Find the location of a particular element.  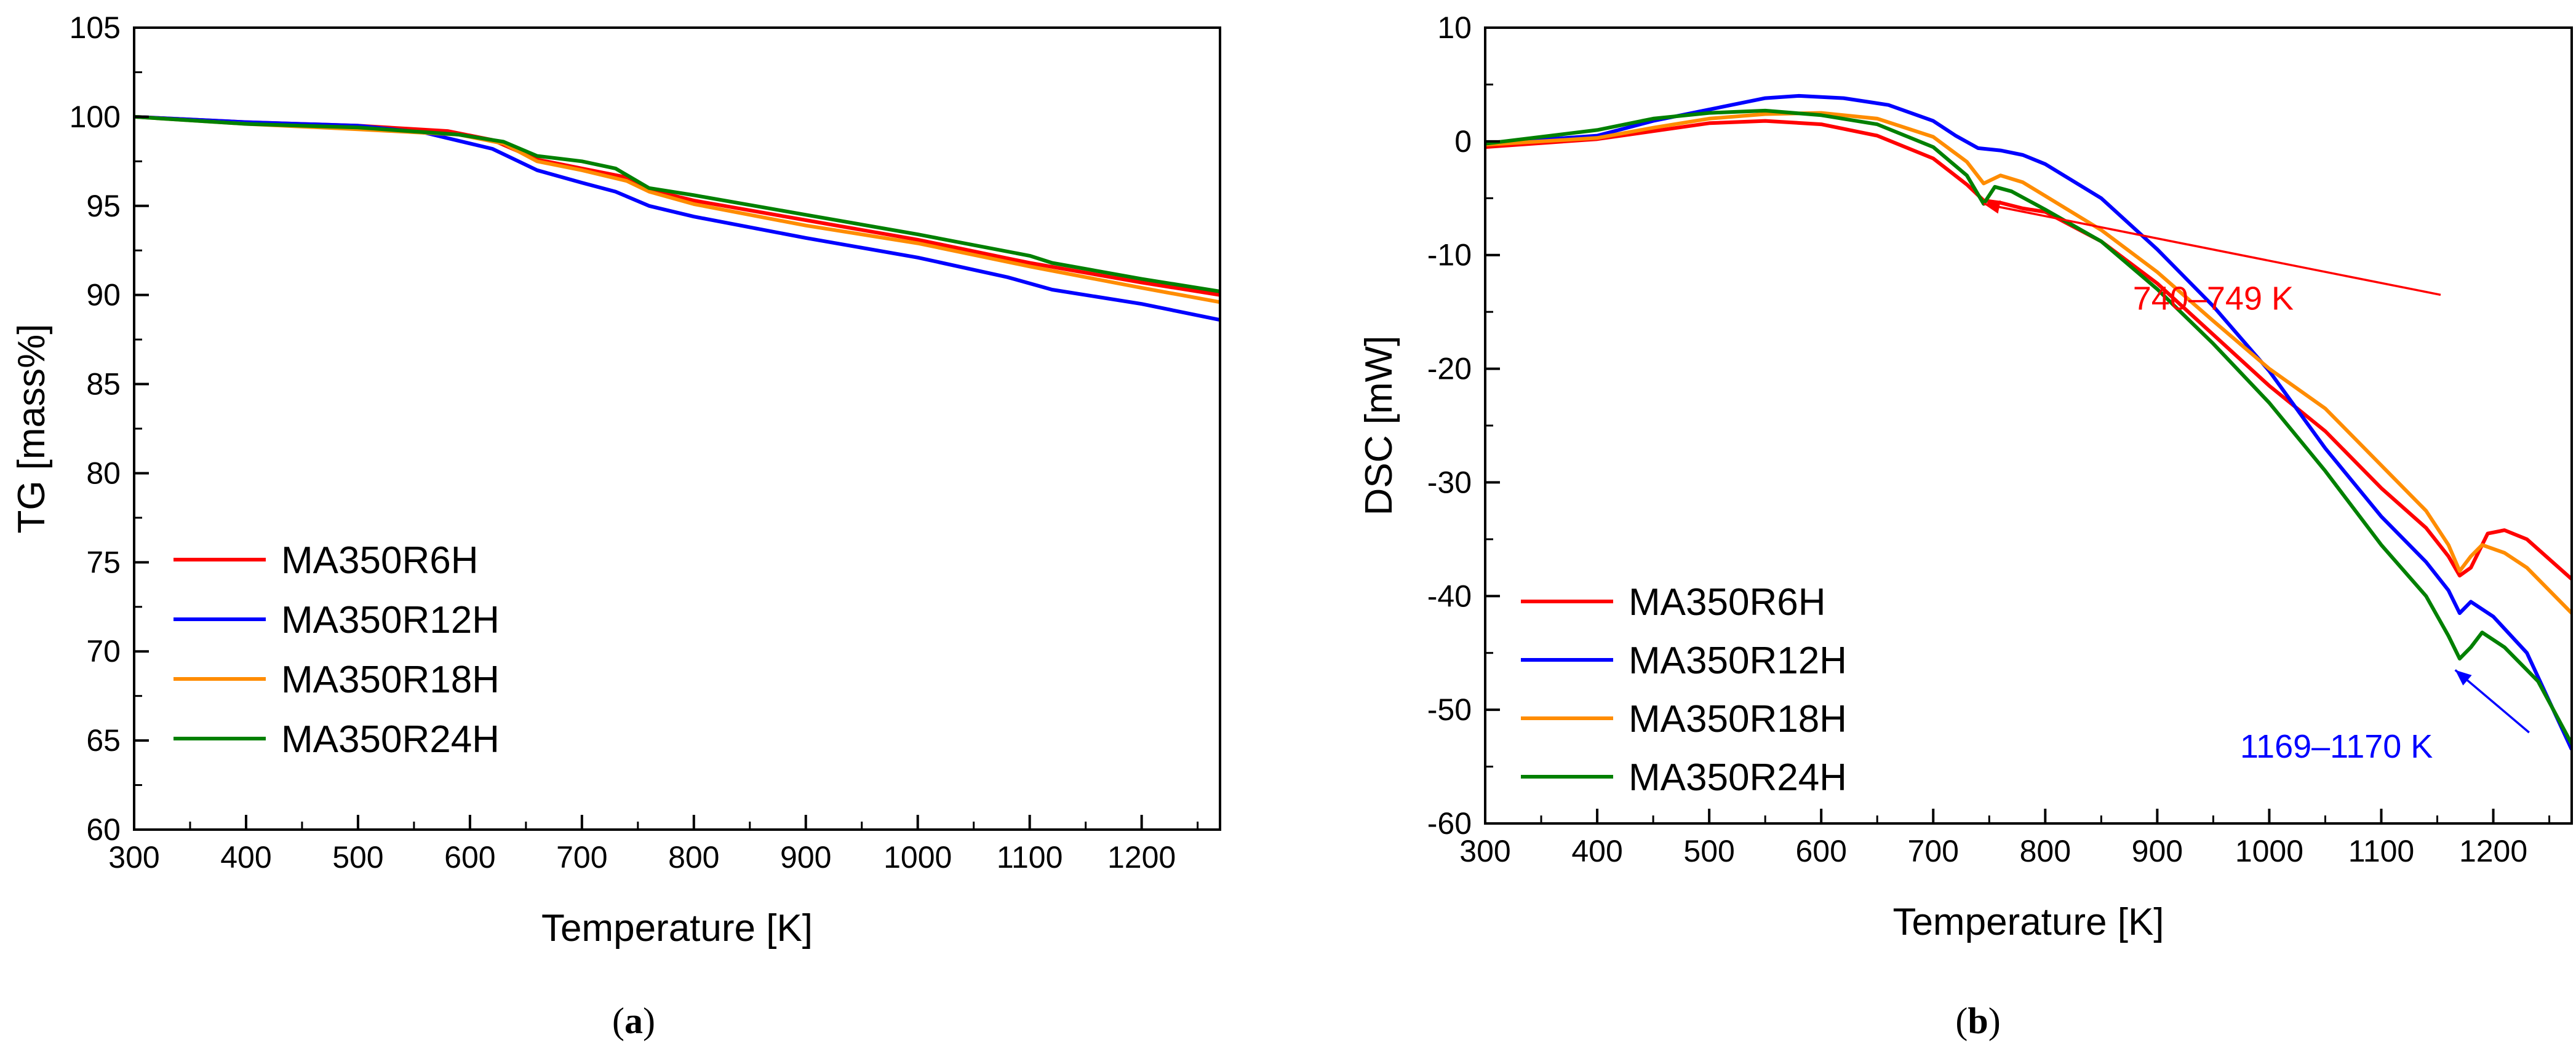

y-tick-label: -30 is located at coordinates (1449, 482).